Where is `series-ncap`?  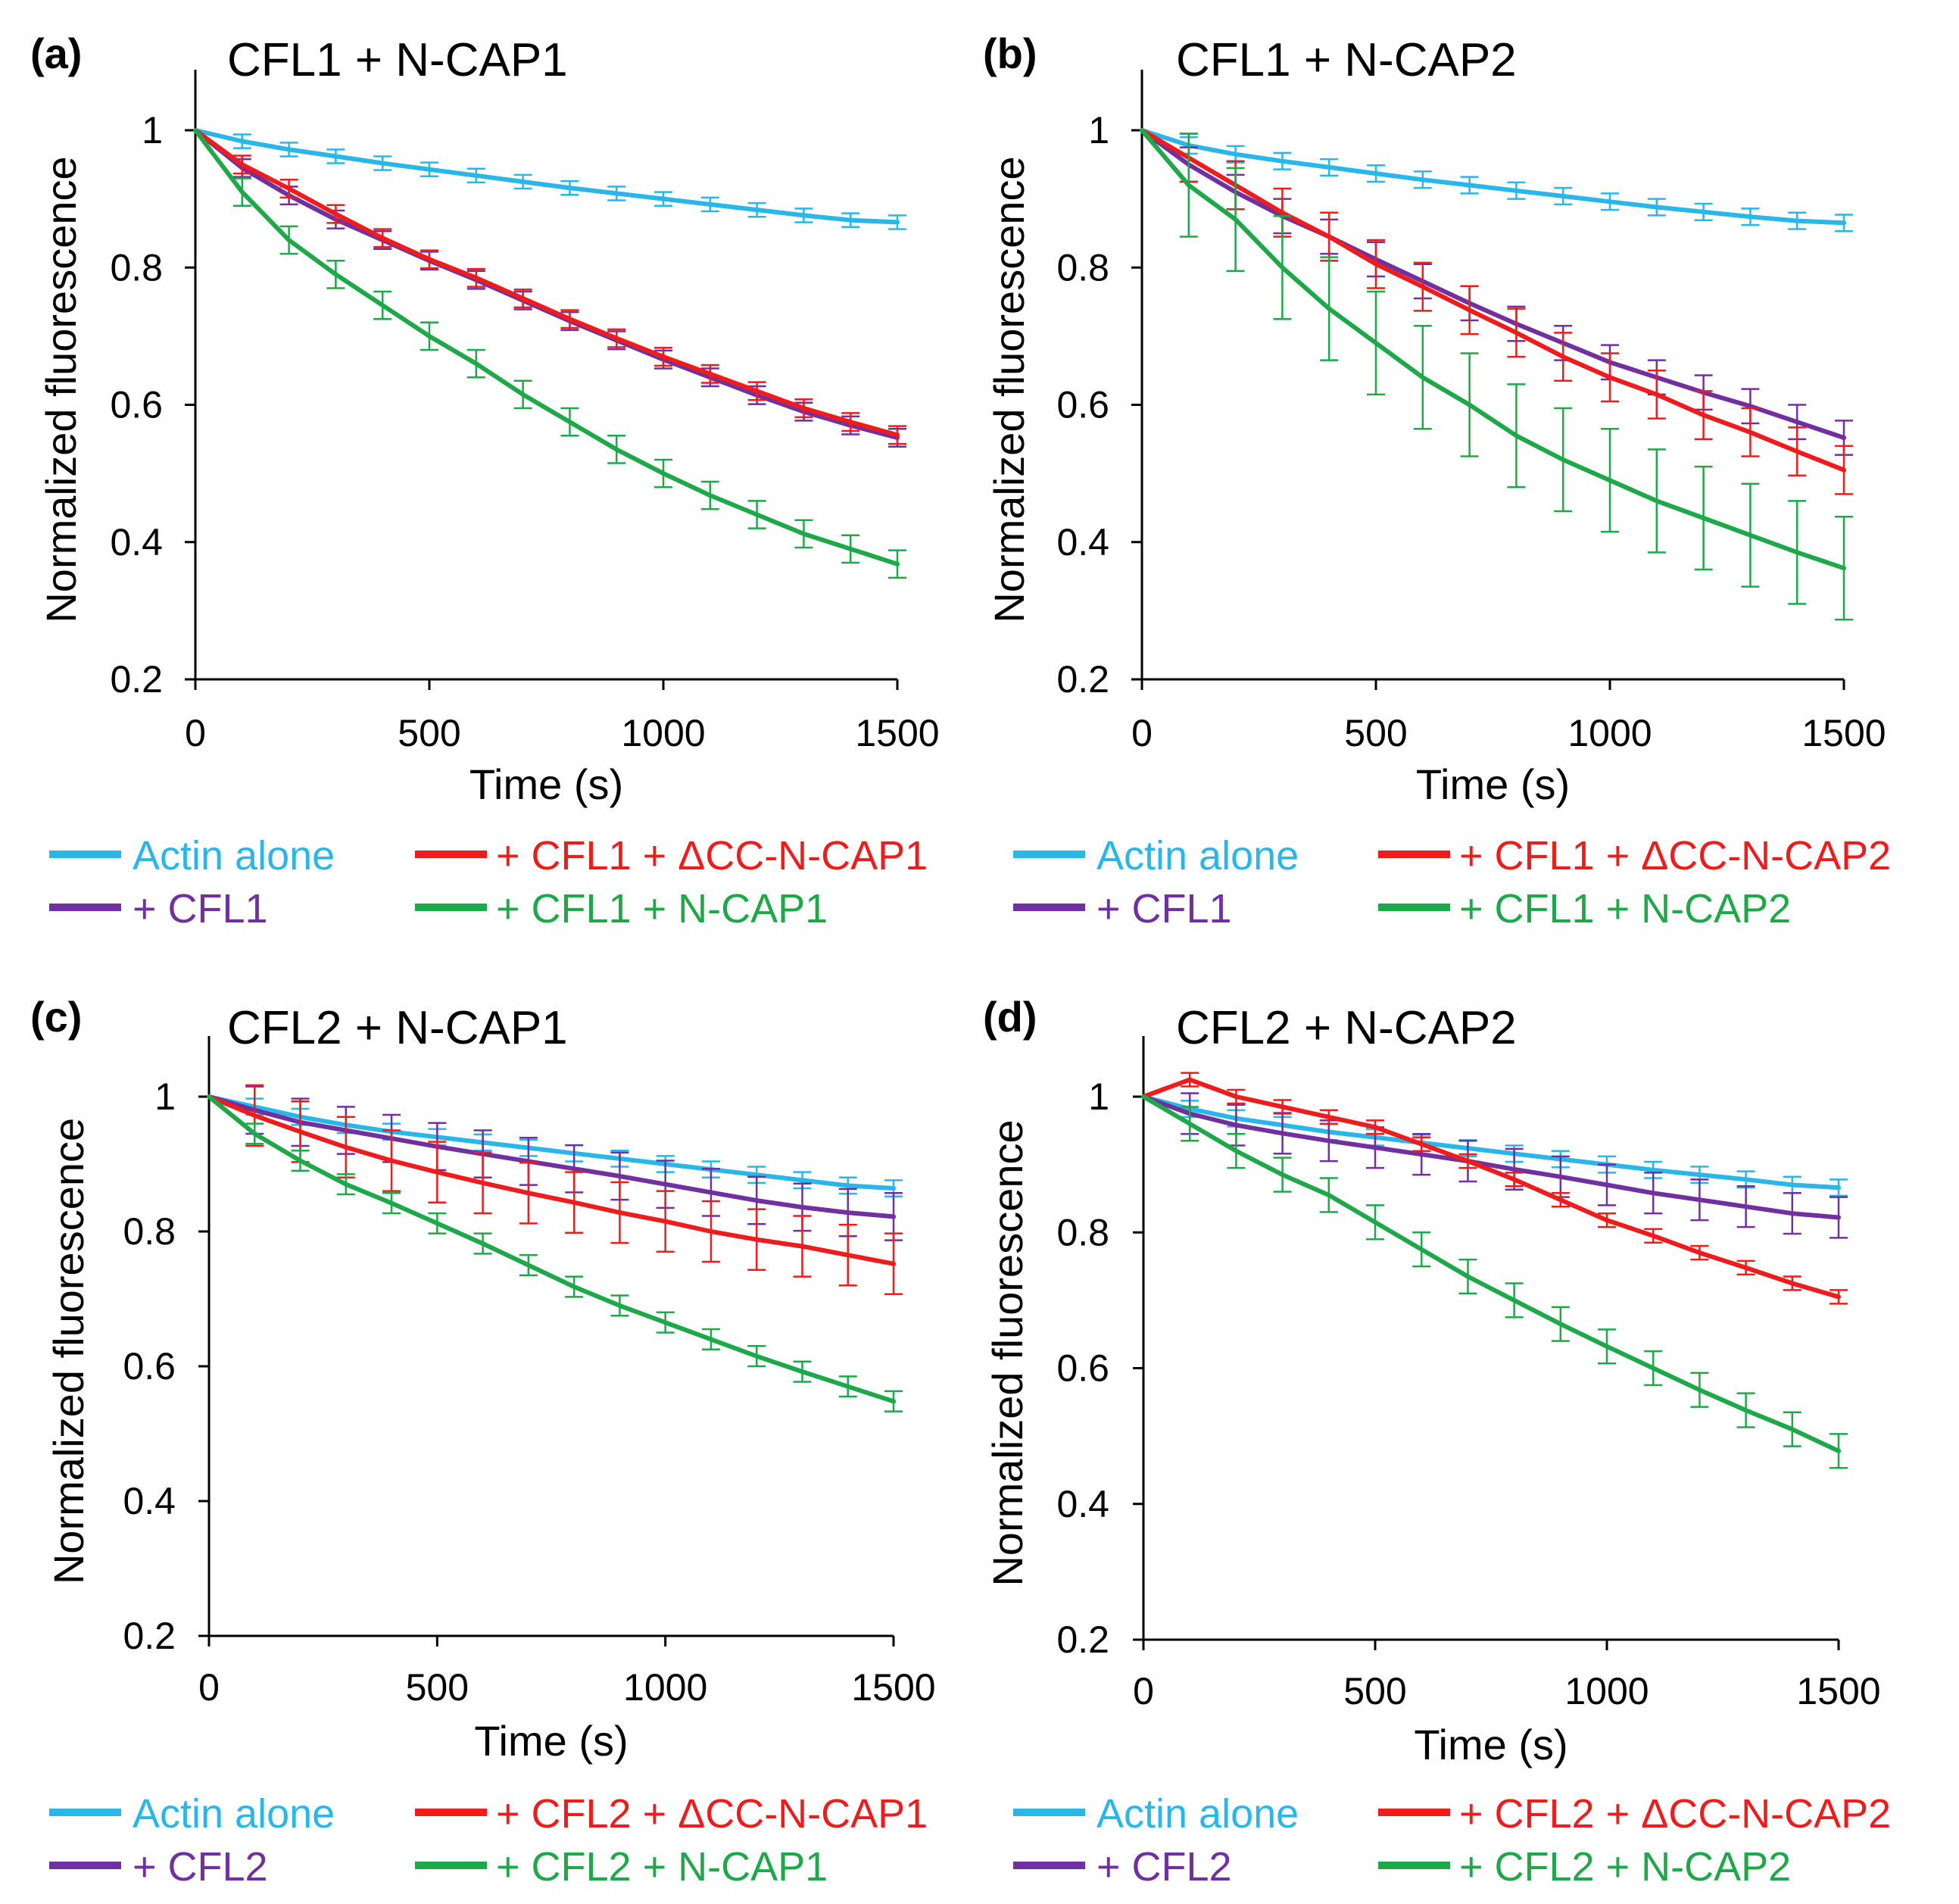
series-ncap is located at coordinates (1496, 374).